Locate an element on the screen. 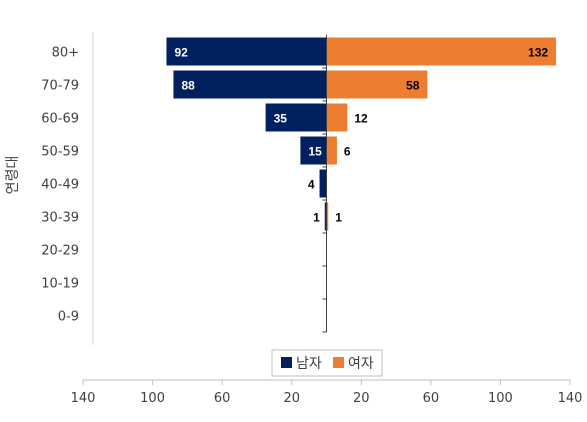 This screenshot has width=587, height=422. category-label: 50-59 is located at coordinates (60, 152).